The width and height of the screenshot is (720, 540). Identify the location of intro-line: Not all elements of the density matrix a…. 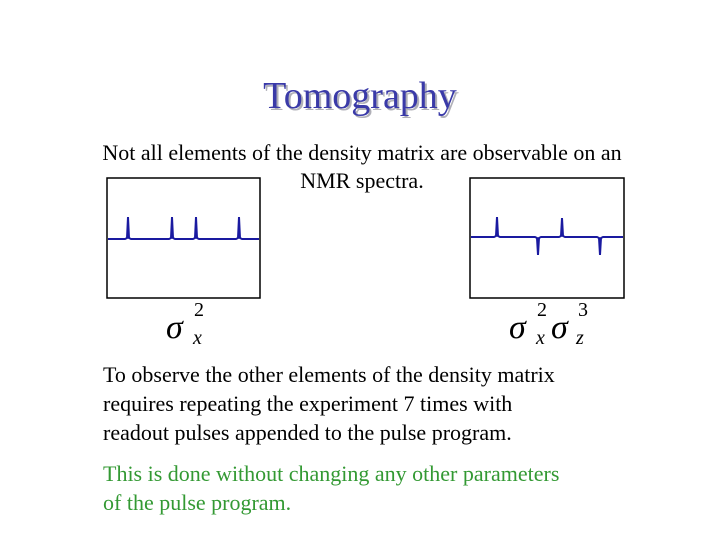
(361, 152).